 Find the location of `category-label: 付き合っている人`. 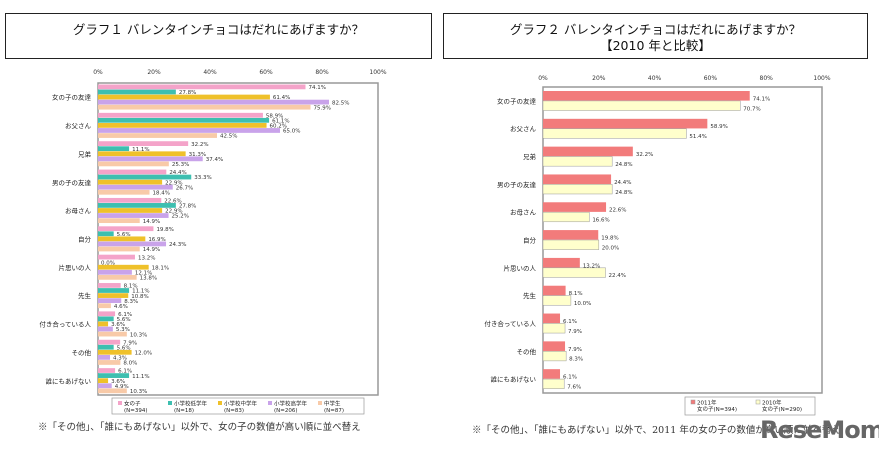

category-label: 付き合っている人 is located at coordinates (510, 323).